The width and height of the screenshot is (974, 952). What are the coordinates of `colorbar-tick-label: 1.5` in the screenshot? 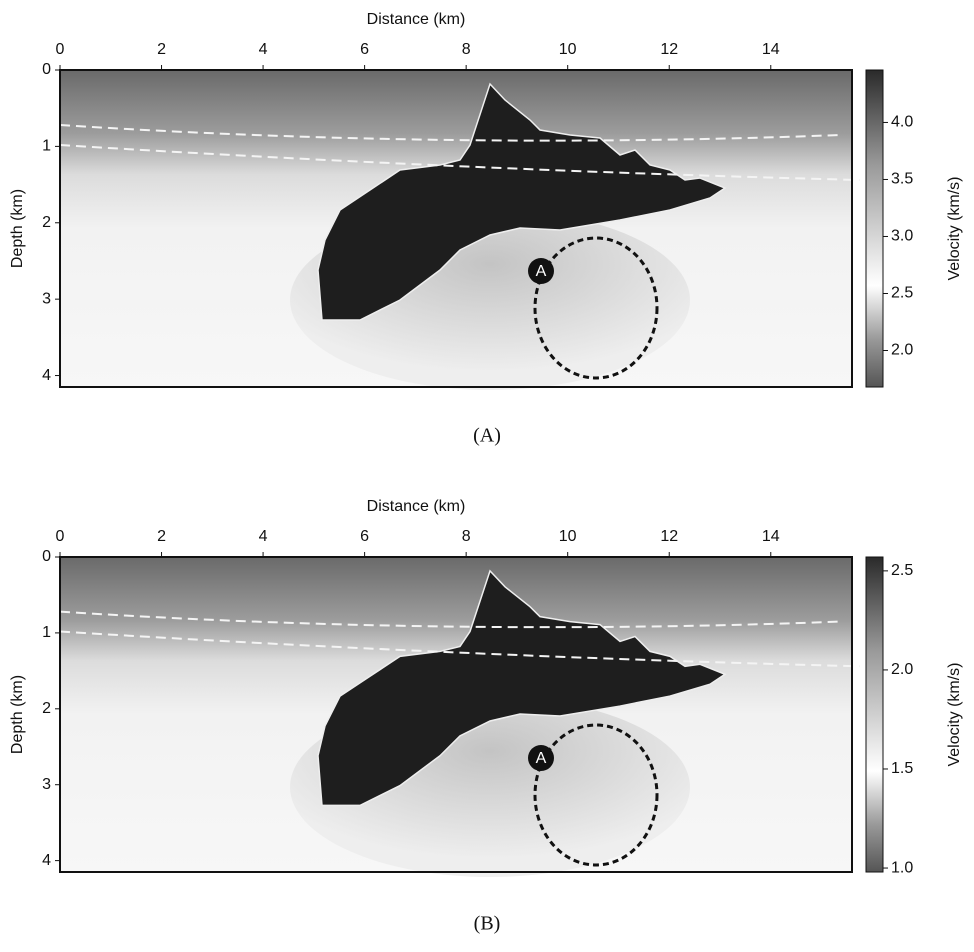 It's located at (902, 768).